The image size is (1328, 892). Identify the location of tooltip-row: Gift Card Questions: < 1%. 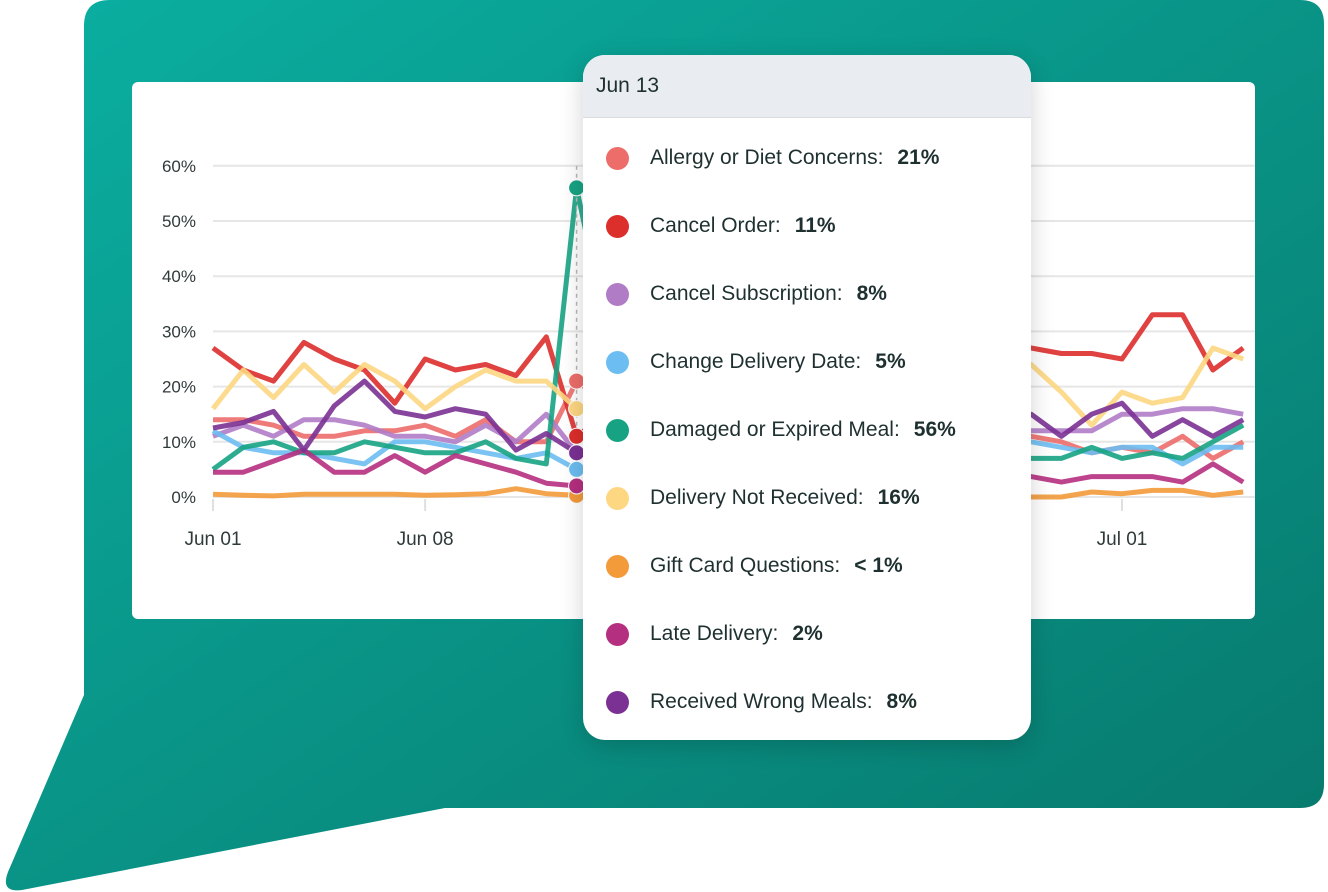
(743, 566).